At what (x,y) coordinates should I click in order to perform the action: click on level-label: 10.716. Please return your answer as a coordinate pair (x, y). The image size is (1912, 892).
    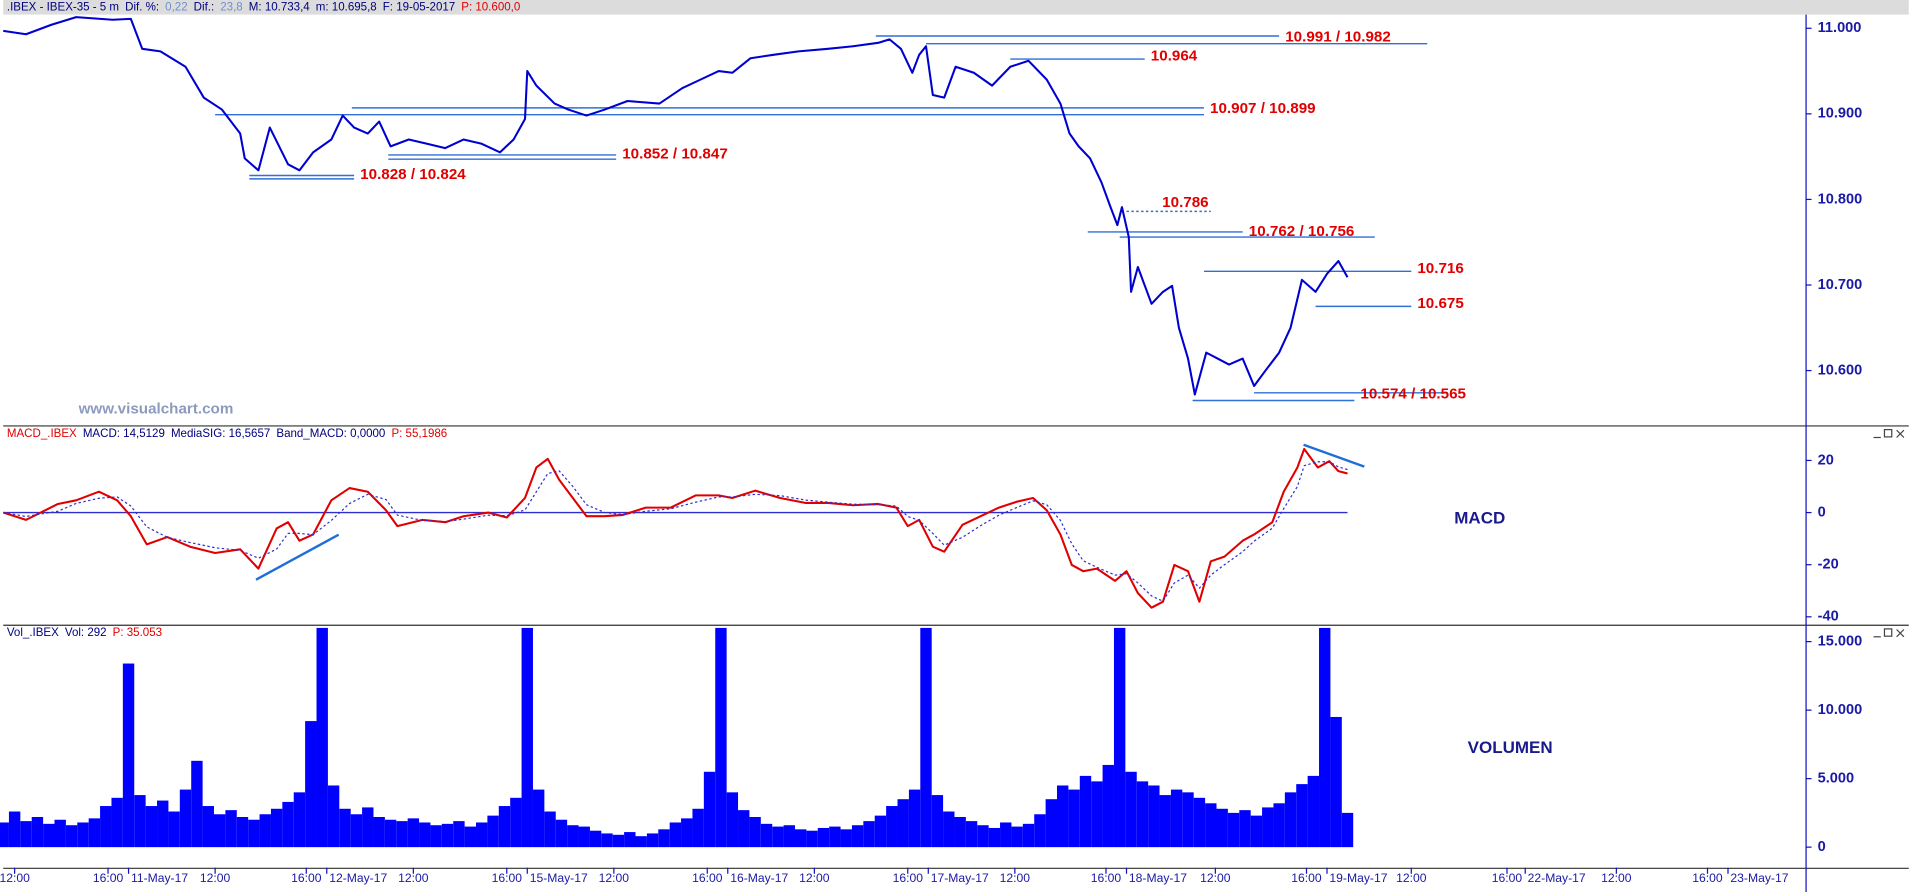
    Looking at the image, I should click on (1440, 268).